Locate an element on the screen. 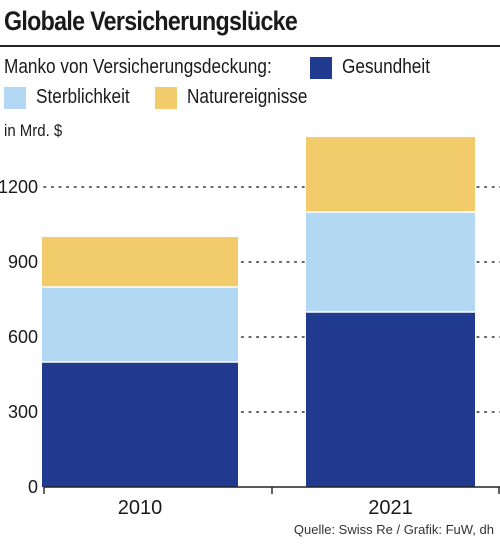 The height and width of the screenshot is (545, 500). y-tick-label-600: 600 is located at coordinates (23, 337).